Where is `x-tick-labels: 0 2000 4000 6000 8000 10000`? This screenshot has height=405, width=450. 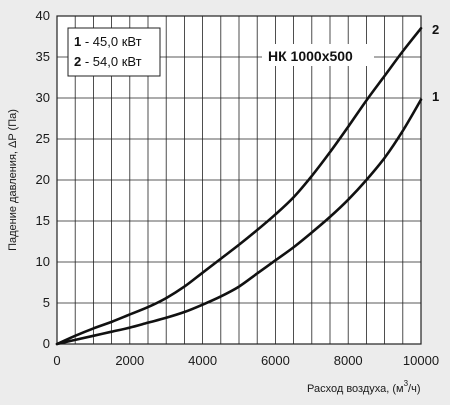
x-tick-labels: 0 2000 4000 6000 8000 10000 is located at coordinates (246, 360).